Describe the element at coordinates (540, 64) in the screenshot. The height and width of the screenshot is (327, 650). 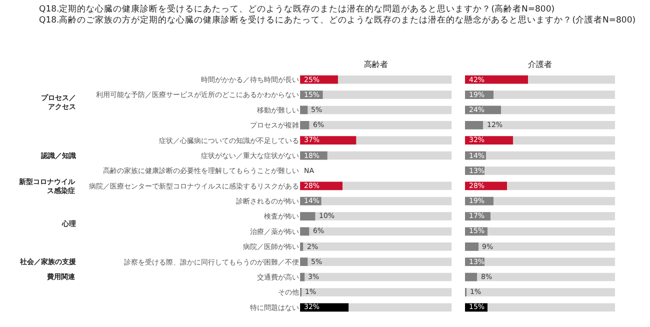
I see `series-label: 介護者` at that location.